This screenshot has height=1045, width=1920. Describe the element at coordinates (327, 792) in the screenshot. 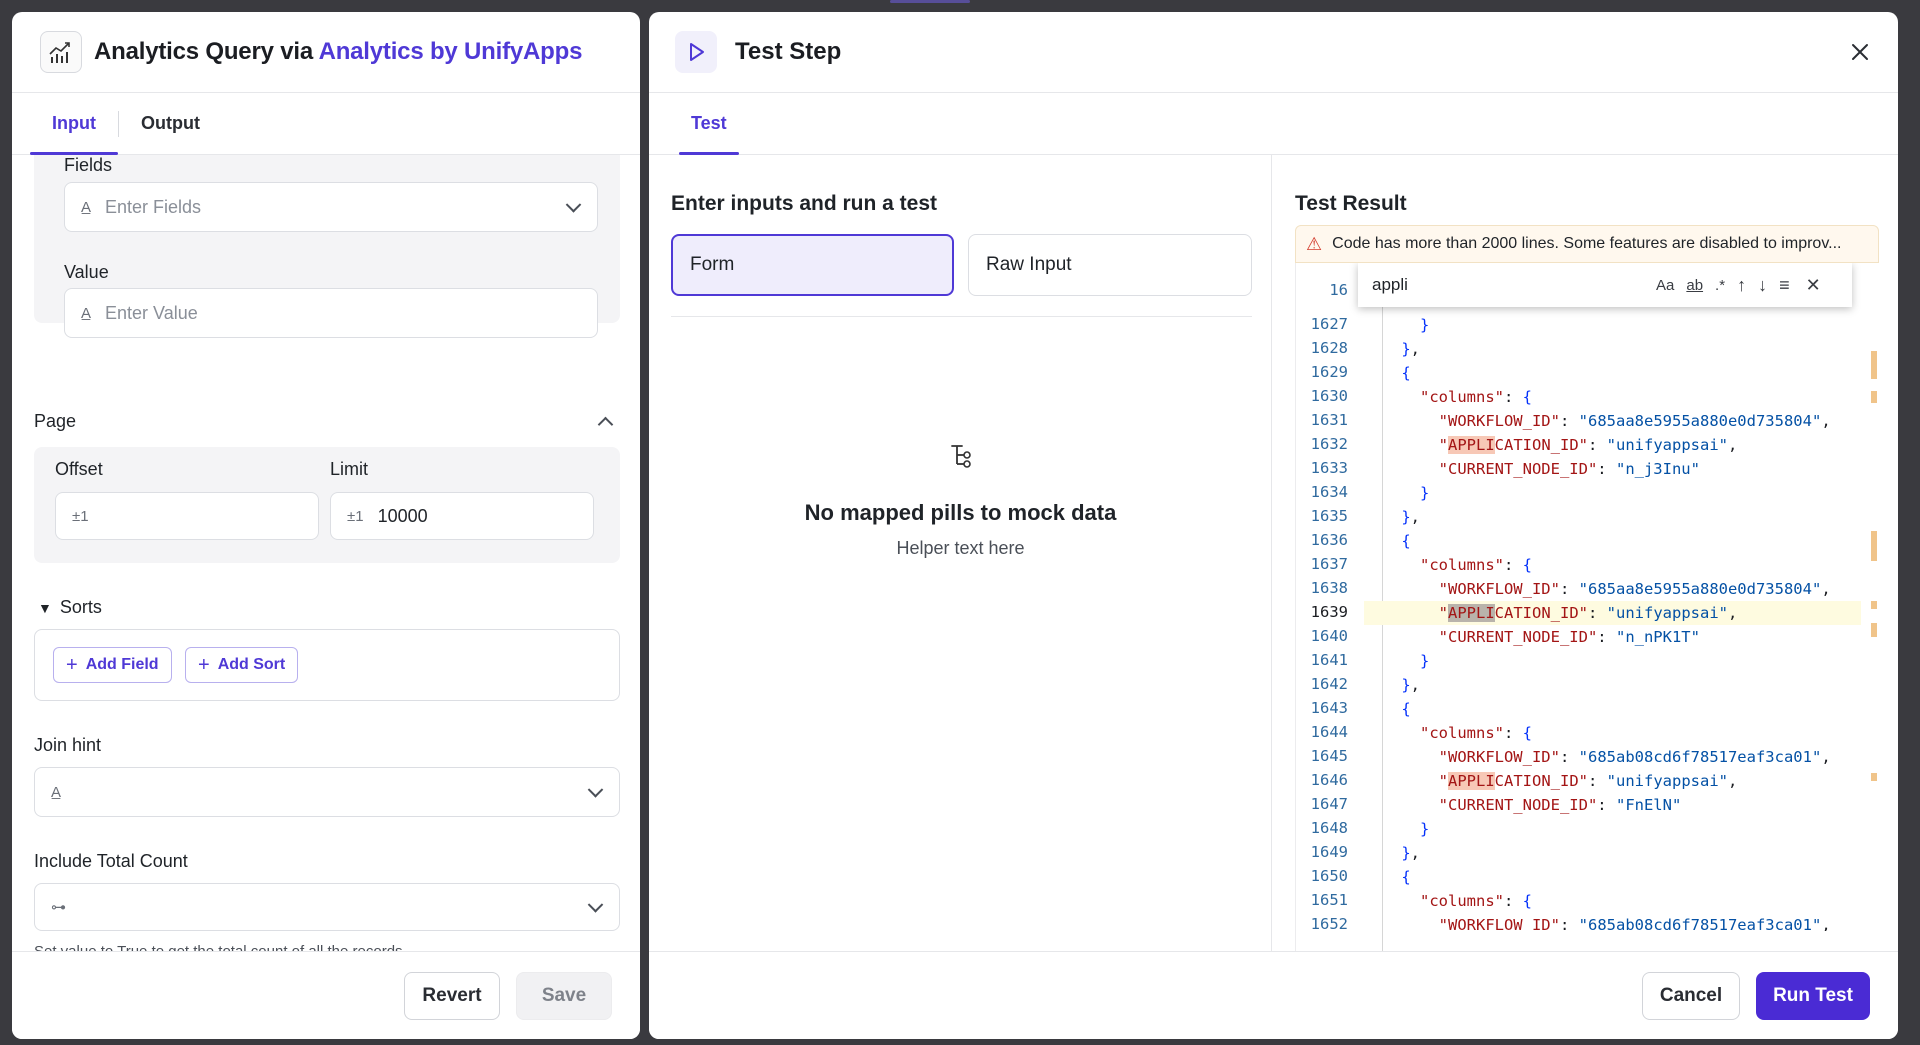

I see `join-hint-select: A̲` at that location.